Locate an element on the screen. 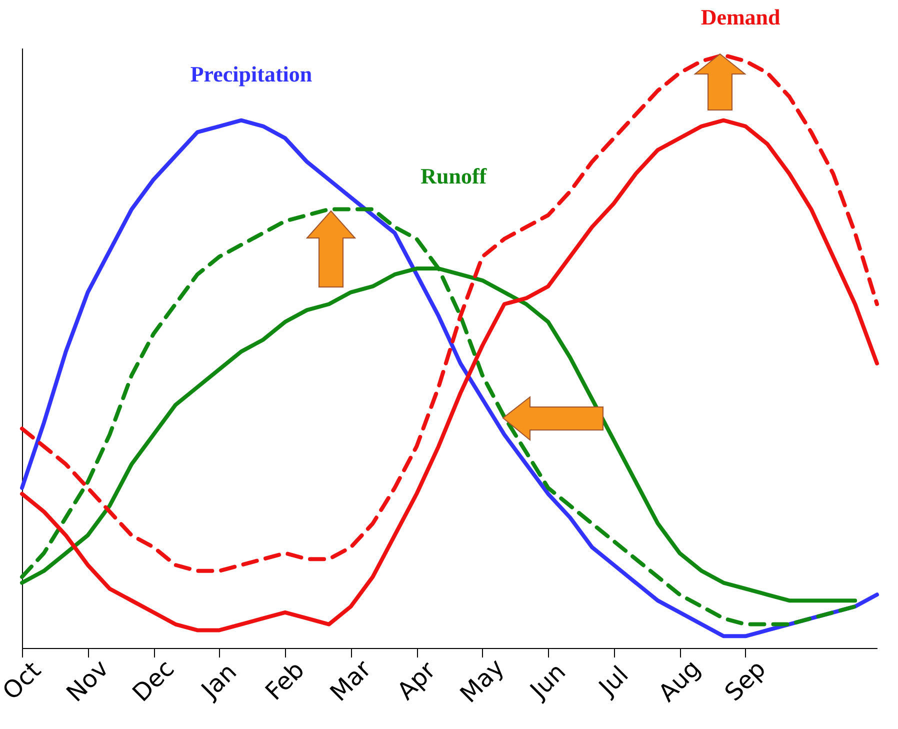  x-tick-label: Jan is located at coordinates (218, 682).